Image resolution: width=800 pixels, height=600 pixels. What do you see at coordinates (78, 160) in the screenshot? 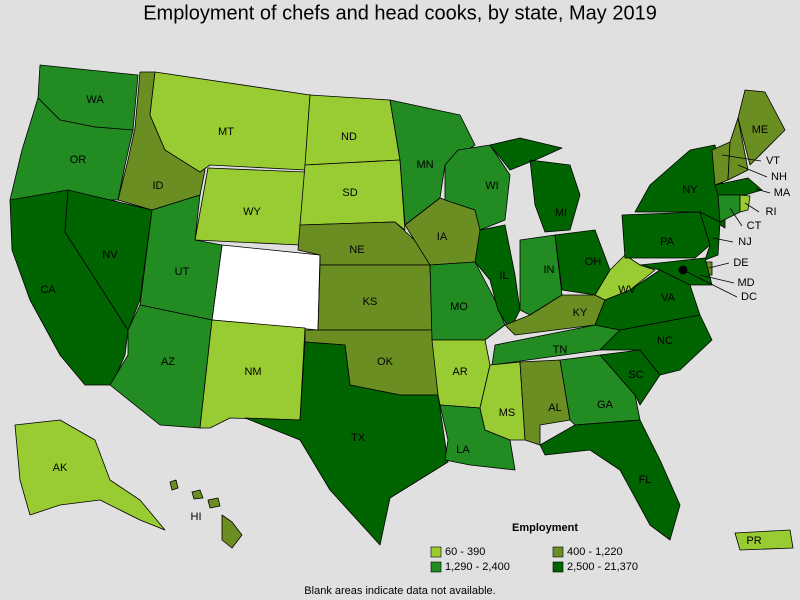
I see `state-label: OR` at bounding box center [78, 160].